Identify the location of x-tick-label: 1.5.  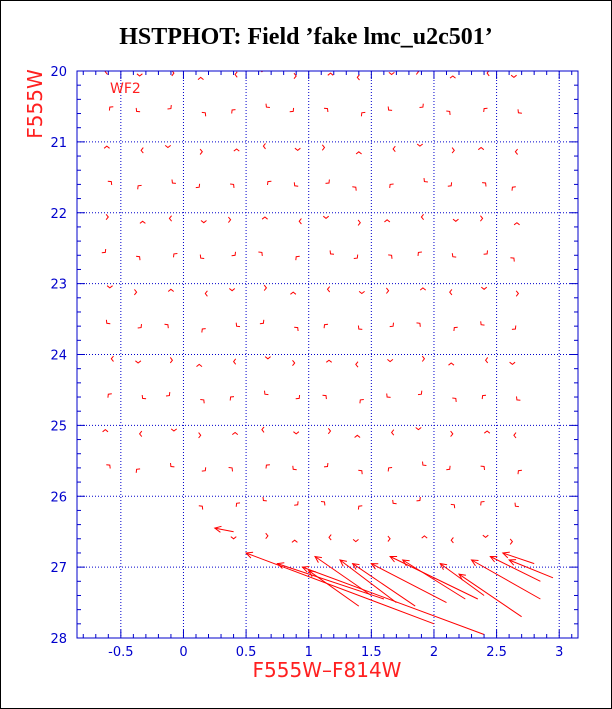
(371, 652).